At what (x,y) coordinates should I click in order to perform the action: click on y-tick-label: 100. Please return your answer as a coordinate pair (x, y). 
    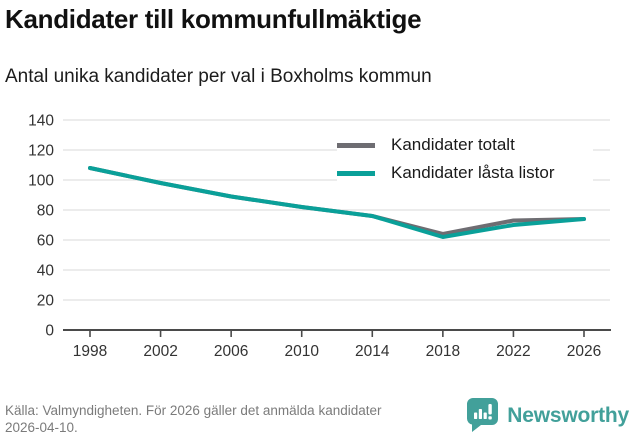
    Looking at the image, I should click on (41, 181).